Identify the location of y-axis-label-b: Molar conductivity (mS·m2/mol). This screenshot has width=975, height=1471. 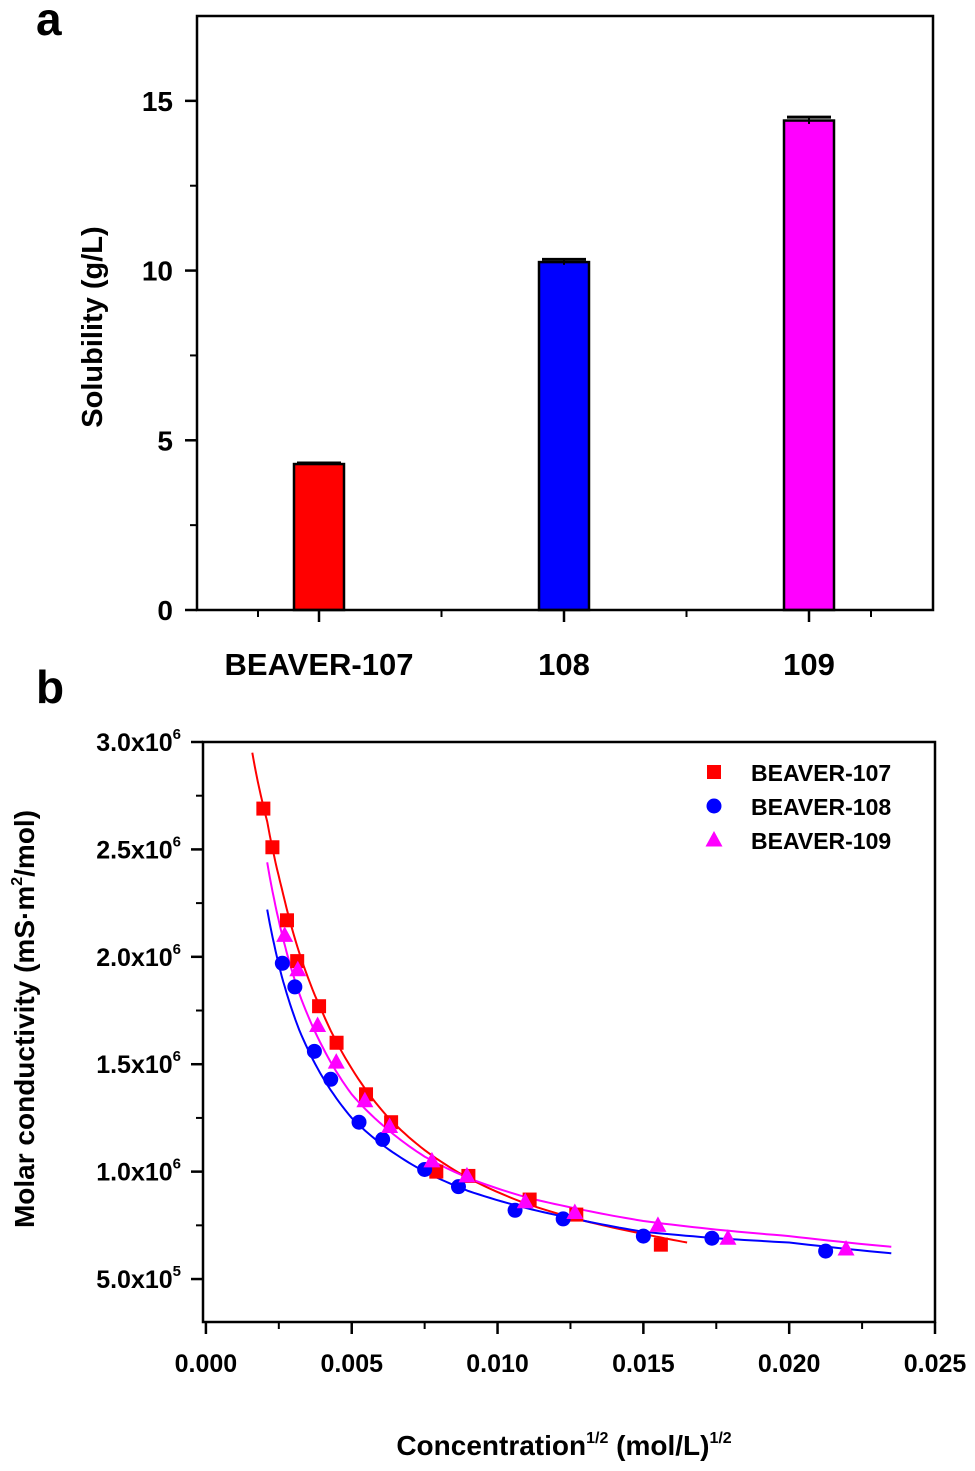
(24, 1019).